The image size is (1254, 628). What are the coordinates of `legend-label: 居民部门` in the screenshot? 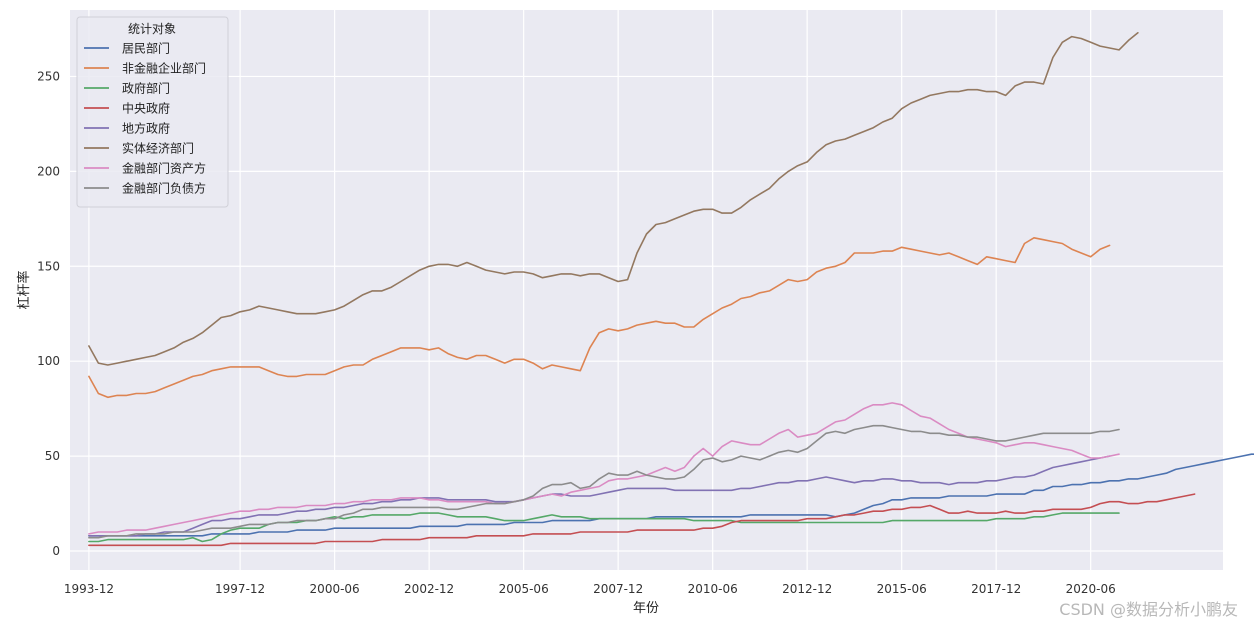 It's located at (146, 48).